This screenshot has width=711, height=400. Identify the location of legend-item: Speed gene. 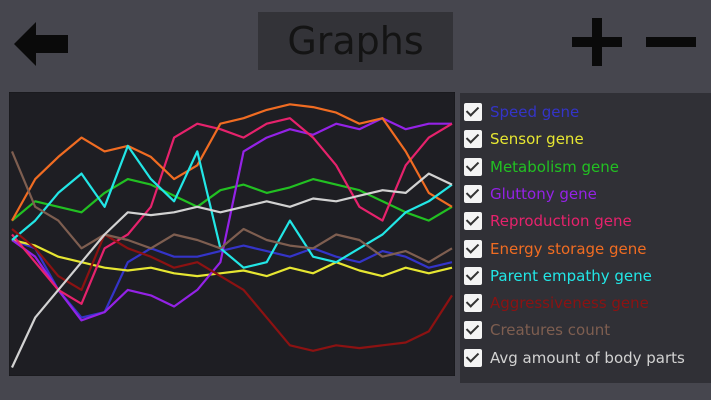
(521, 112).